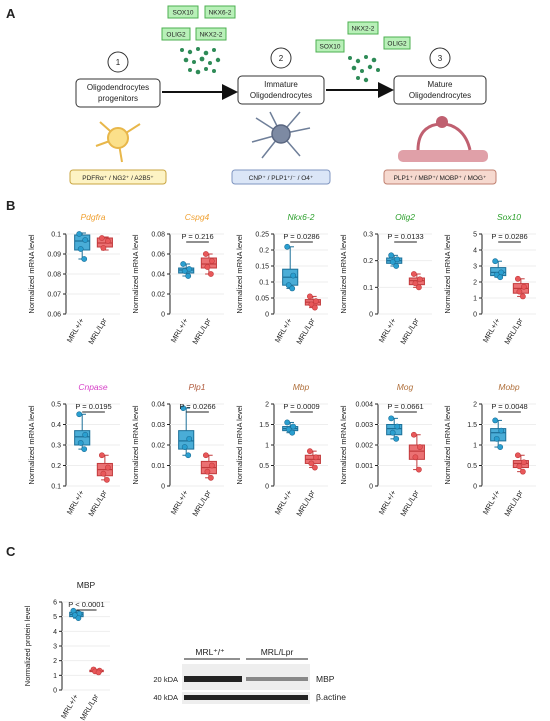 Image resolution: width=550 pixels, height=721 pixels. Describe the element at coordinates (86, 585) in the screenshot. I see `chart-title: MBP` at that location.